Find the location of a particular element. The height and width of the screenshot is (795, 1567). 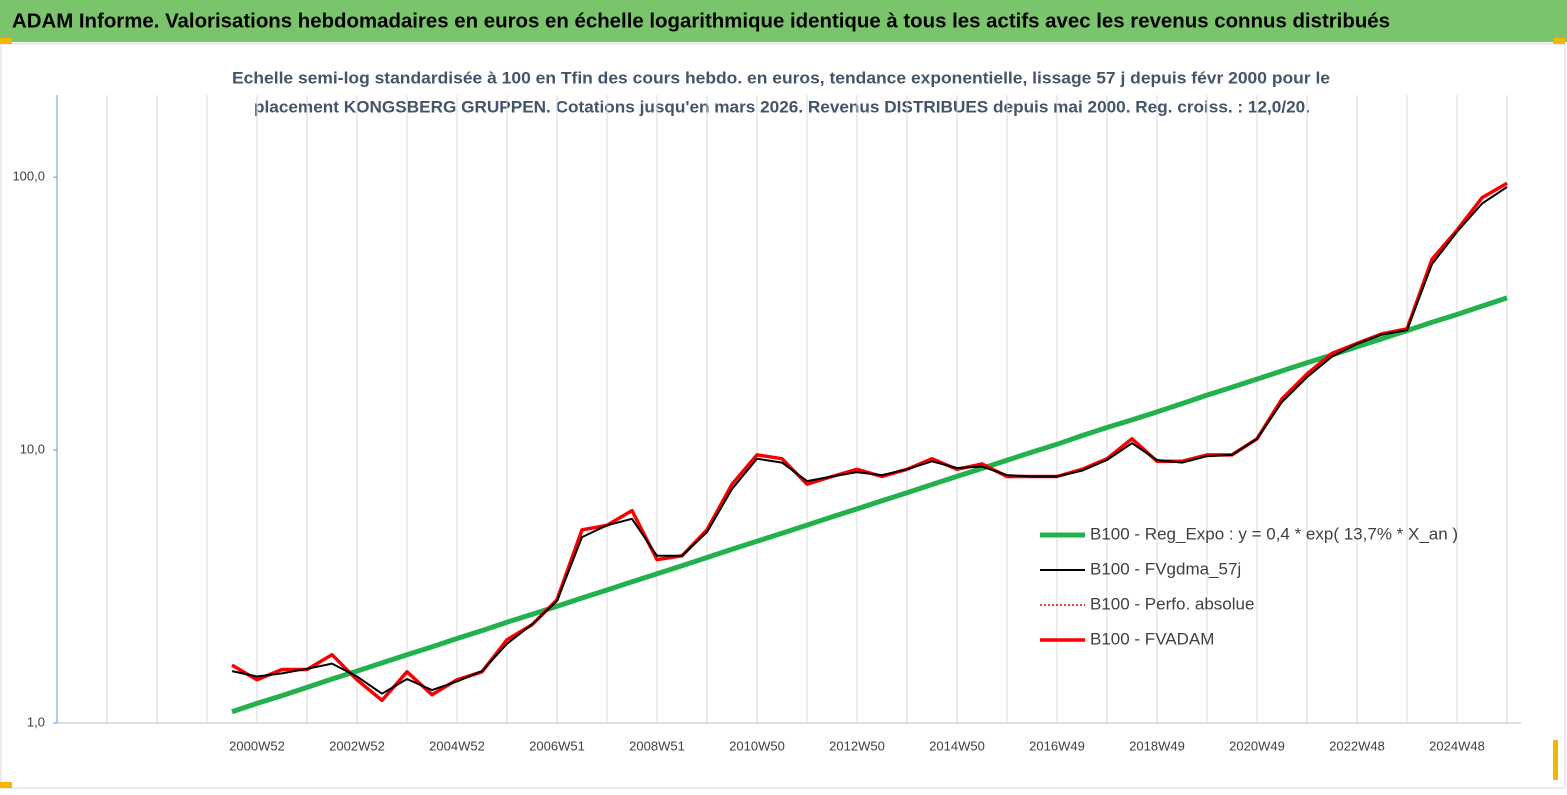

x-tick-label: 2014W50 is located at coordinates (957, 745).